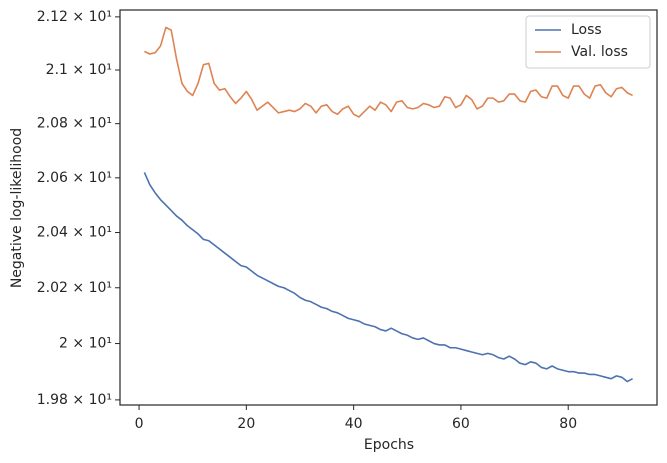 This screenshot has height=463, width=667. Describe the element at coordinates (74, 17) in the screenshot. I see `y-tick-label: 2.12 × 10¹` at that location.